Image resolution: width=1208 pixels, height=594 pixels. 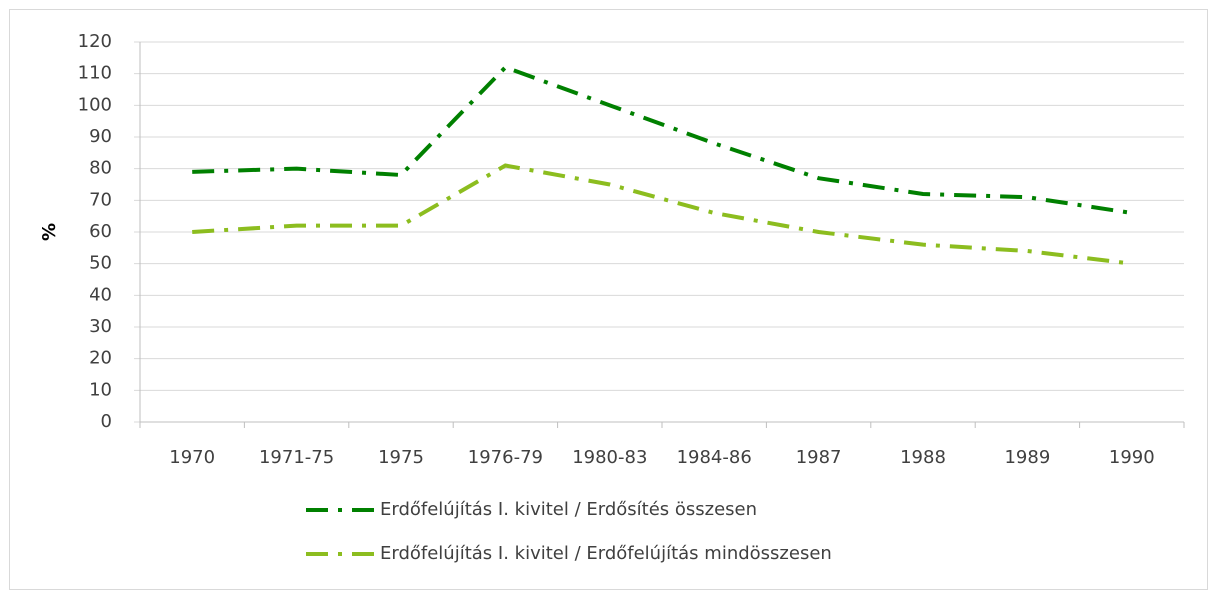 What do you see at coordinates (95, 104) in the screenshot?
I see `y-tick-label: 100` at bounding box center [95, 104].